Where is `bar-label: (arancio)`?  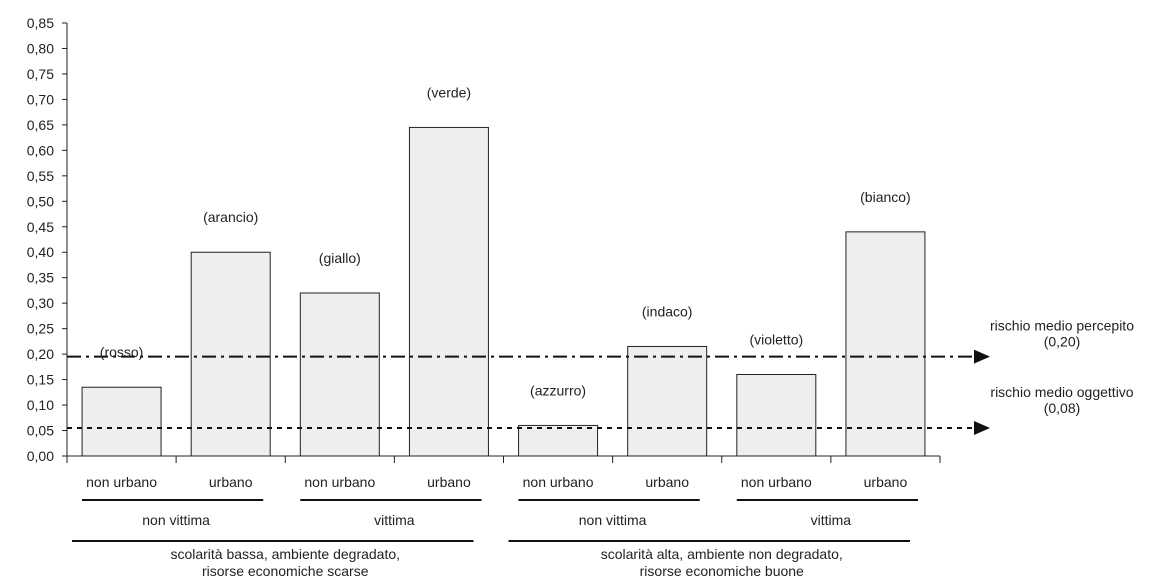
bar-label: (arancio) is located at coordinates (230, 217).